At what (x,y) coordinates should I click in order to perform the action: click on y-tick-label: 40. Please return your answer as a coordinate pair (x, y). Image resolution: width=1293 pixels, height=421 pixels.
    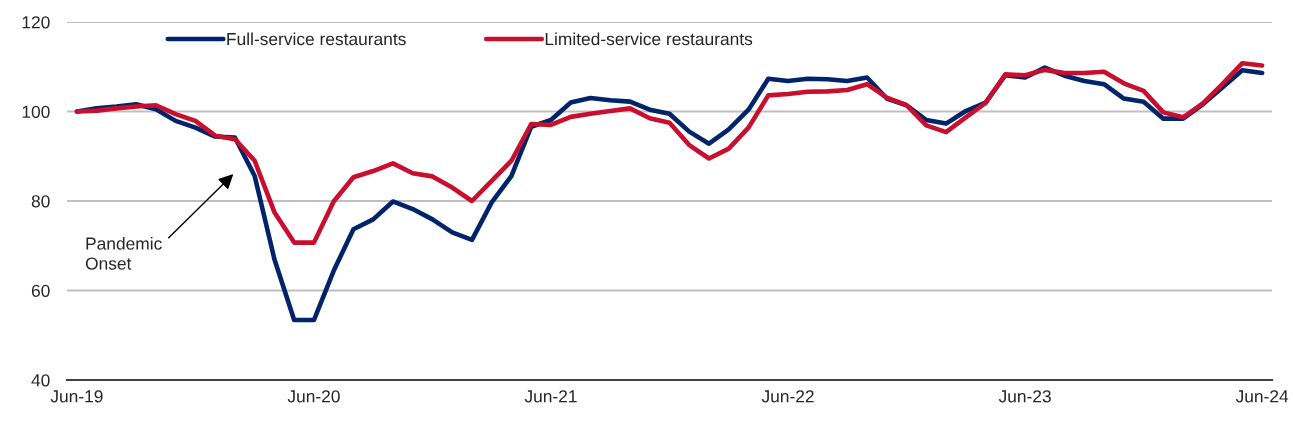
    Looking at the image, I should click on (40, 380).